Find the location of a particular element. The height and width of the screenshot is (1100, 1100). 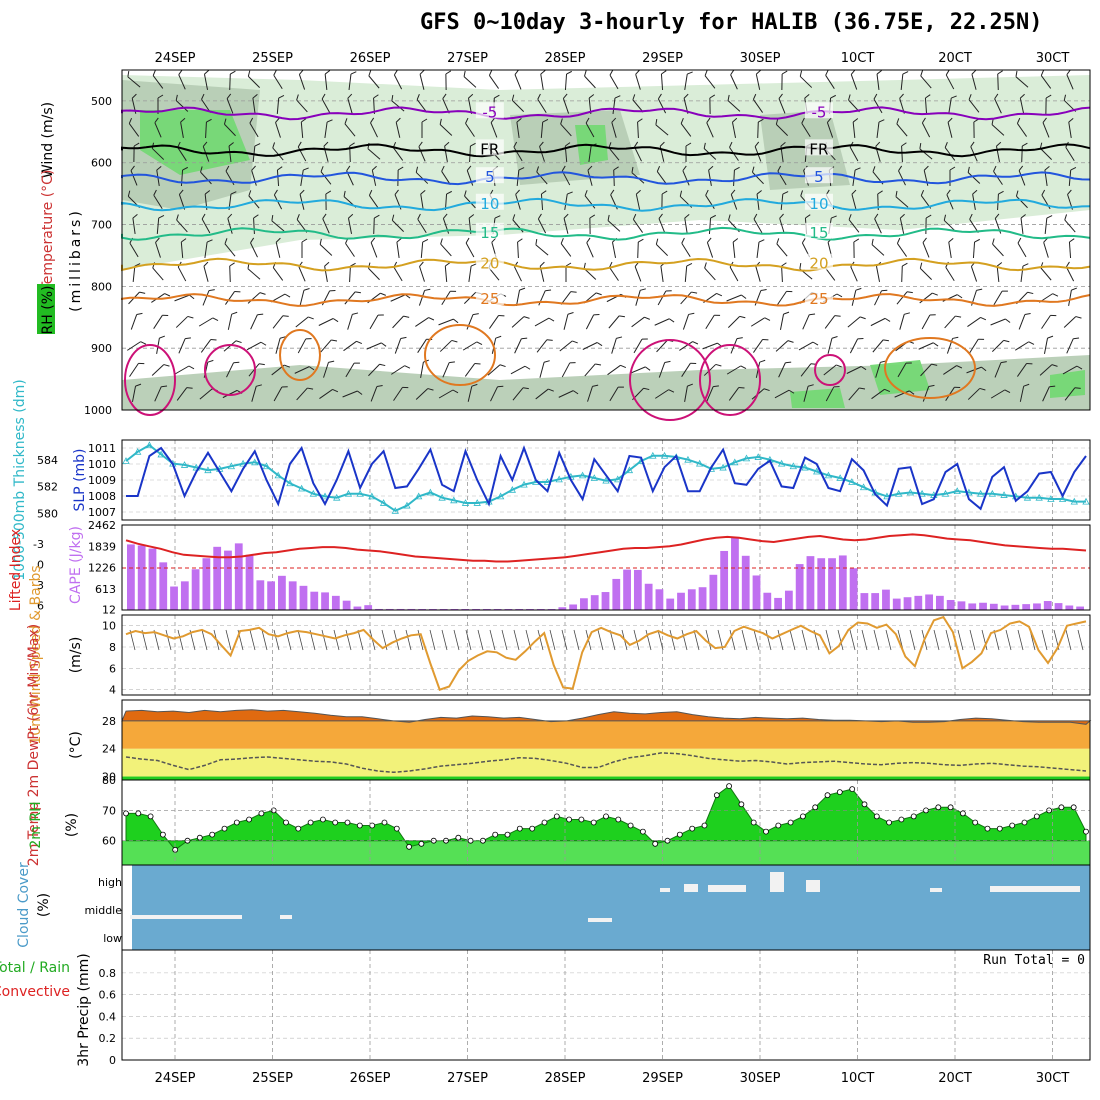

wind-panel-label: 10m Wind Speed & Barbs is located at coordinates (36, 654).